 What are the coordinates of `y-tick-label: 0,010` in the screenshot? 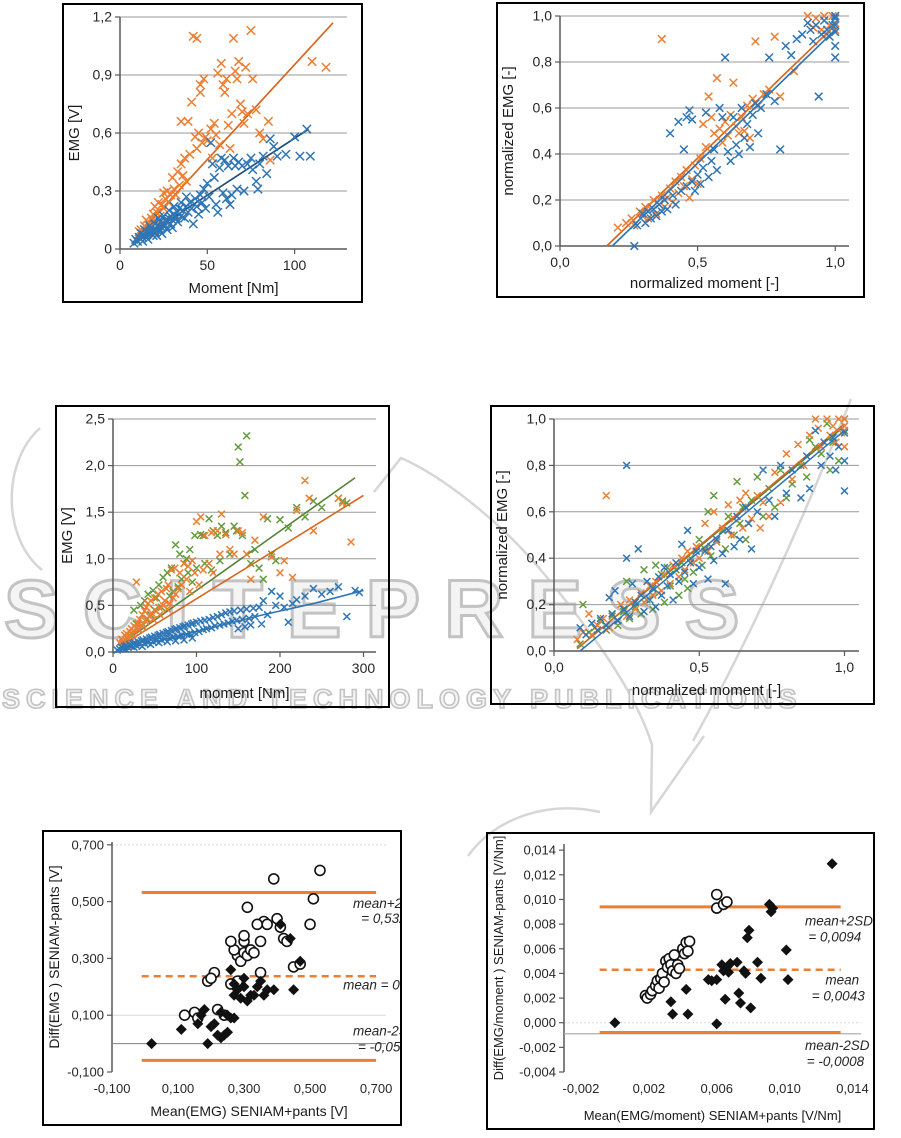 It's located at (539, 899).